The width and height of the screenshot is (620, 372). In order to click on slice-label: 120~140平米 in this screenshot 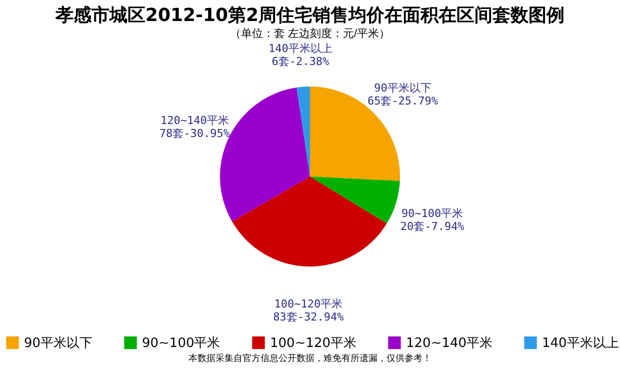, I will do `click(194, 120)`.